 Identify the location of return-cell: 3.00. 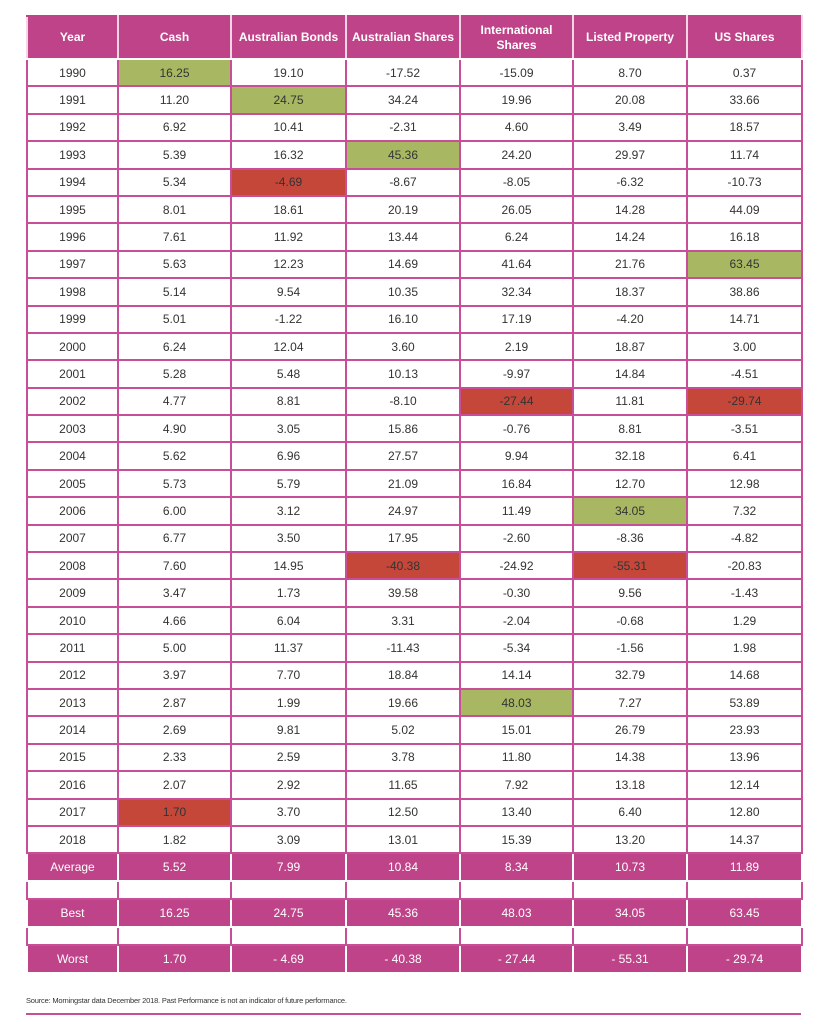
(744, 346).